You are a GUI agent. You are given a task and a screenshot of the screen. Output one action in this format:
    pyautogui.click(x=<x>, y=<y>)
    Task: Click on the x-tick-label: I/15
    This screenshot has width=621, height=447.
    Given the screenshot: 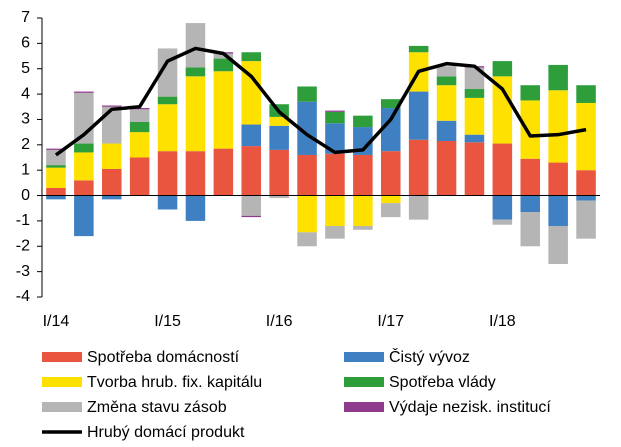 What is the action you would take?
    pyautogui.click(x=167, y=321)
    